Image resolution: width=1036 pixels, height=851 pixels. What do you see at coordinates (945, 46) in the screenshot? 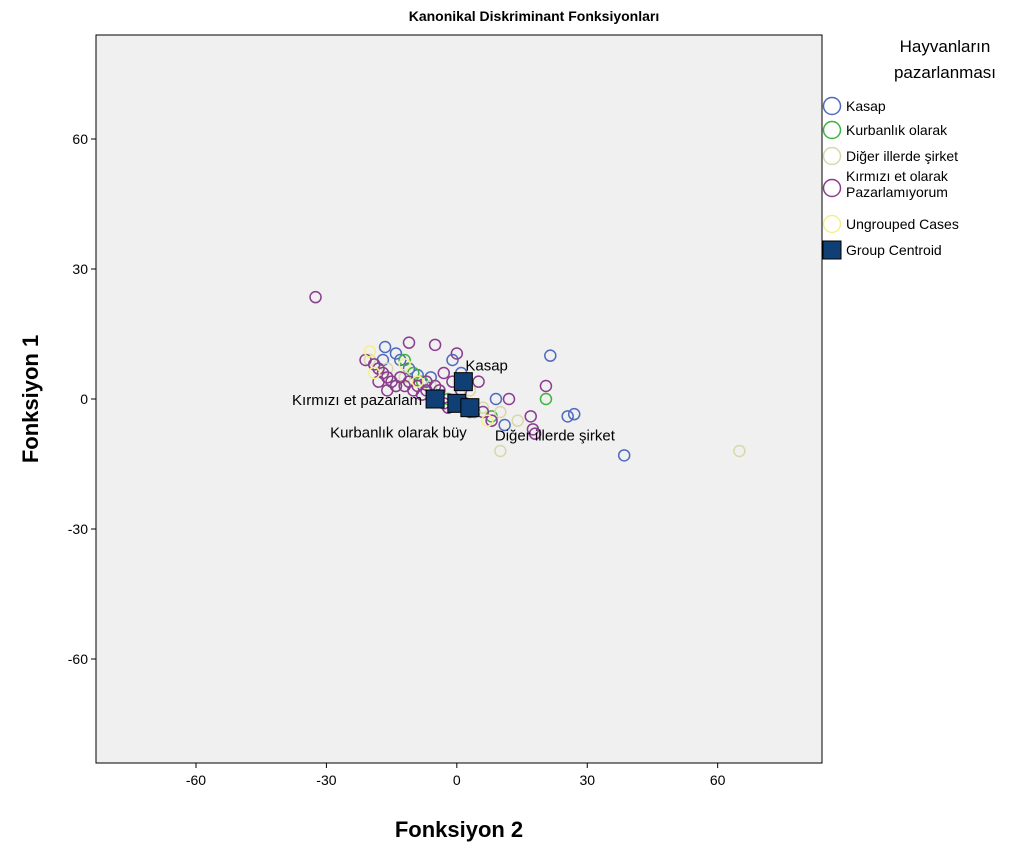
I see `legend-title: Hayvanların` at bounding box center [945, 46].